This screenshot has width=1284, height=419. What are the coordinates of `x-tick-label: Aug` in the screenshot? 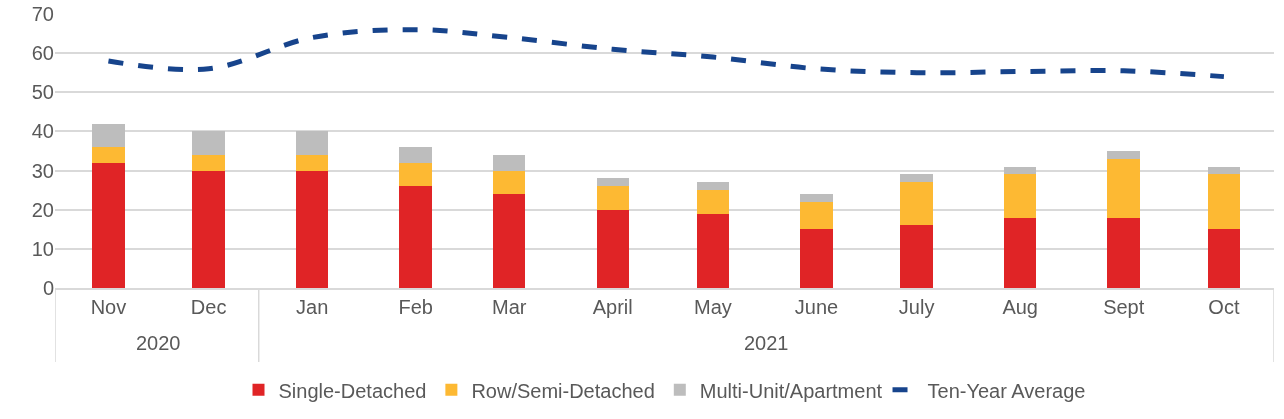 It's located at (1020, 306).